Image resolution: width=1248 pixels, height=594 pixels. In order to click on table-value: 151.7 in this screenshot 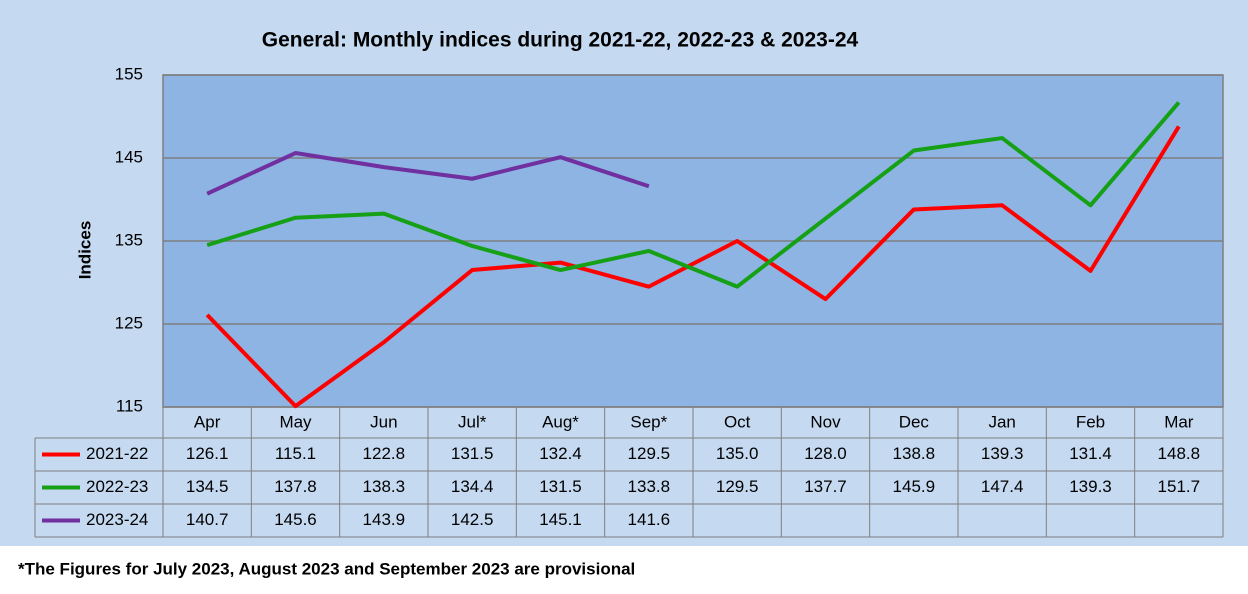, I will do `click(1179, 486)`.